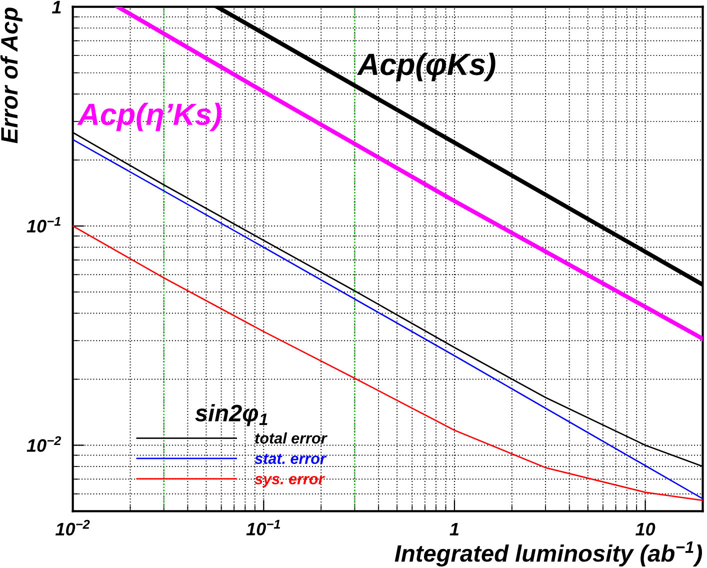  Describe the element at coordinates (646, 529) in the screenshot. I see `x-tick-label: 10` at that location.